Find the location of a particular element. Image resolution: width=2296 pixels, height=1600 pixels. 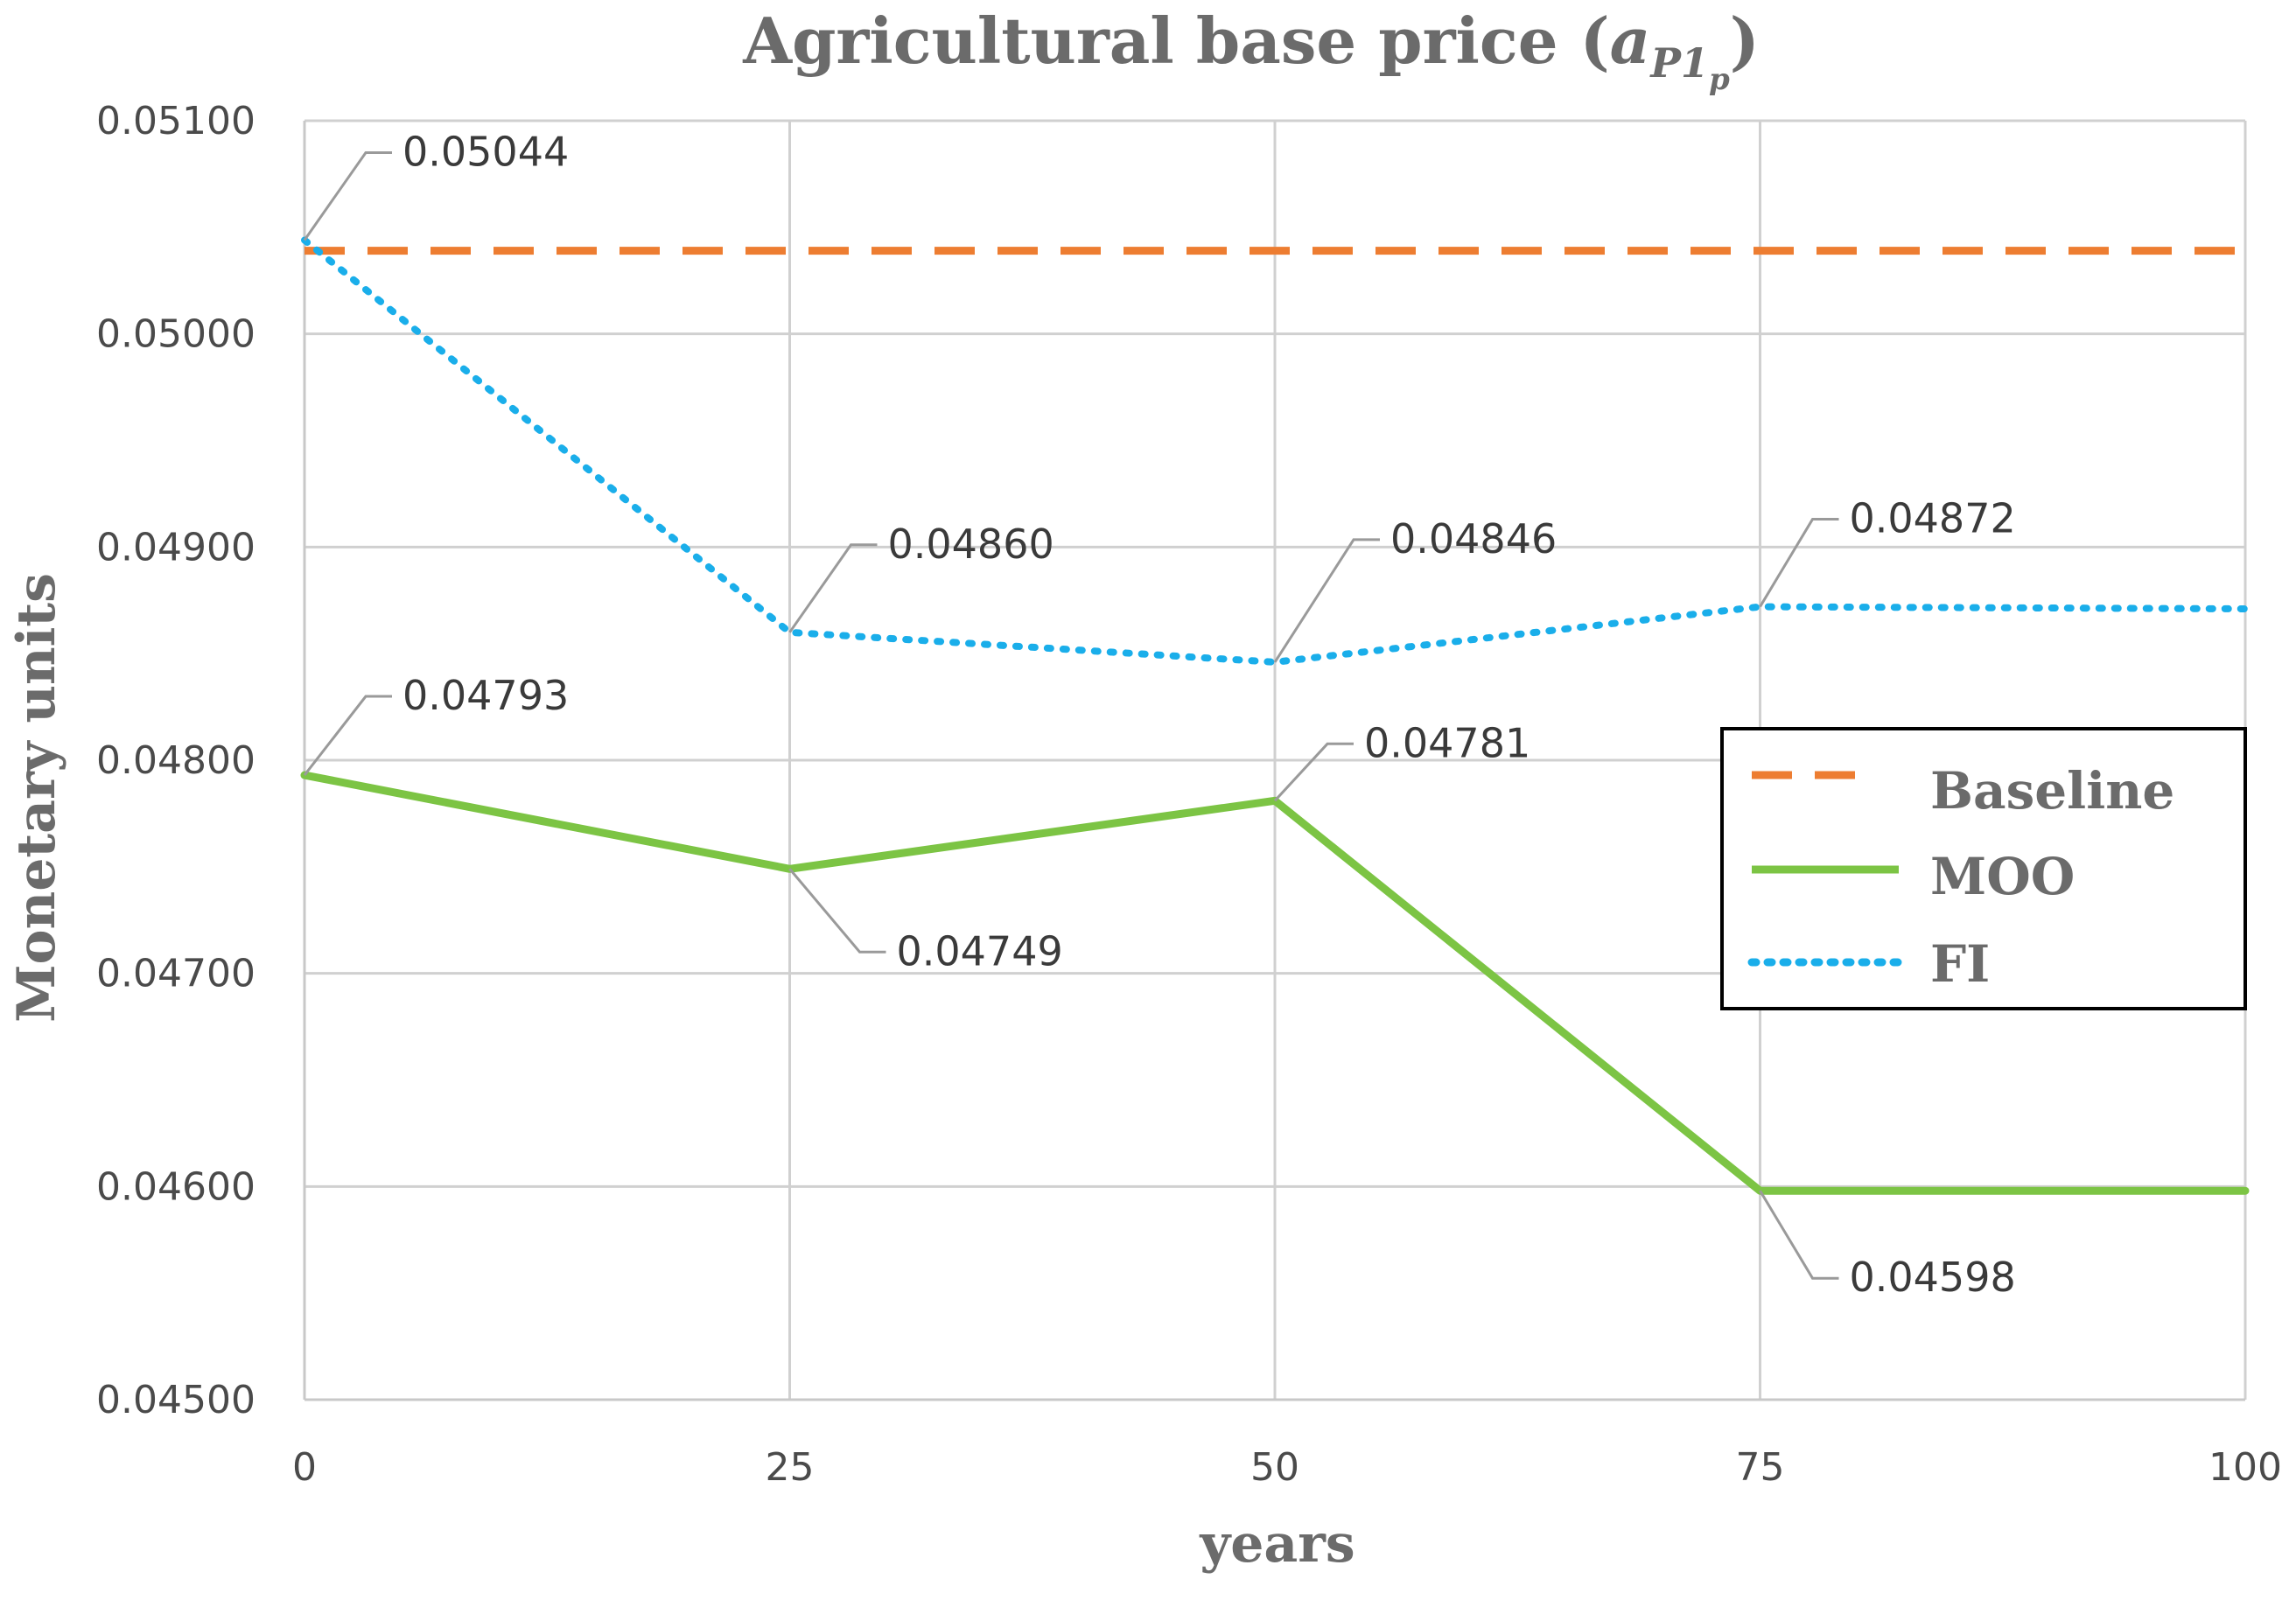

x-axis-label: years is located at coordinates (1276, 1544).